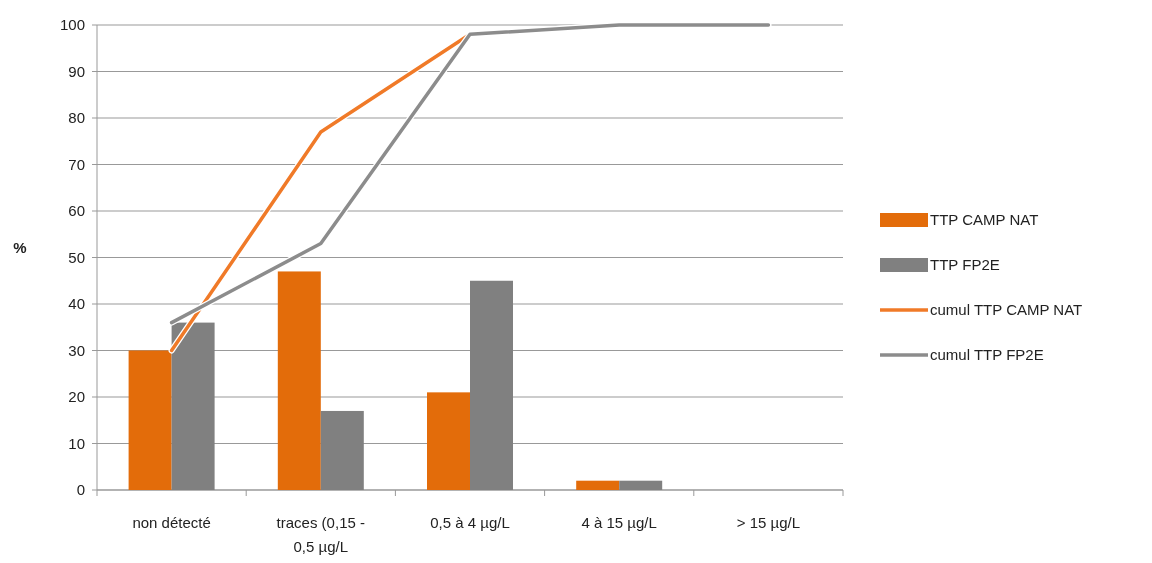 The height and width of the screenshot is (563, 1152). I want to click on legend-label: cumul TTP FP2E, so click(987, 355).